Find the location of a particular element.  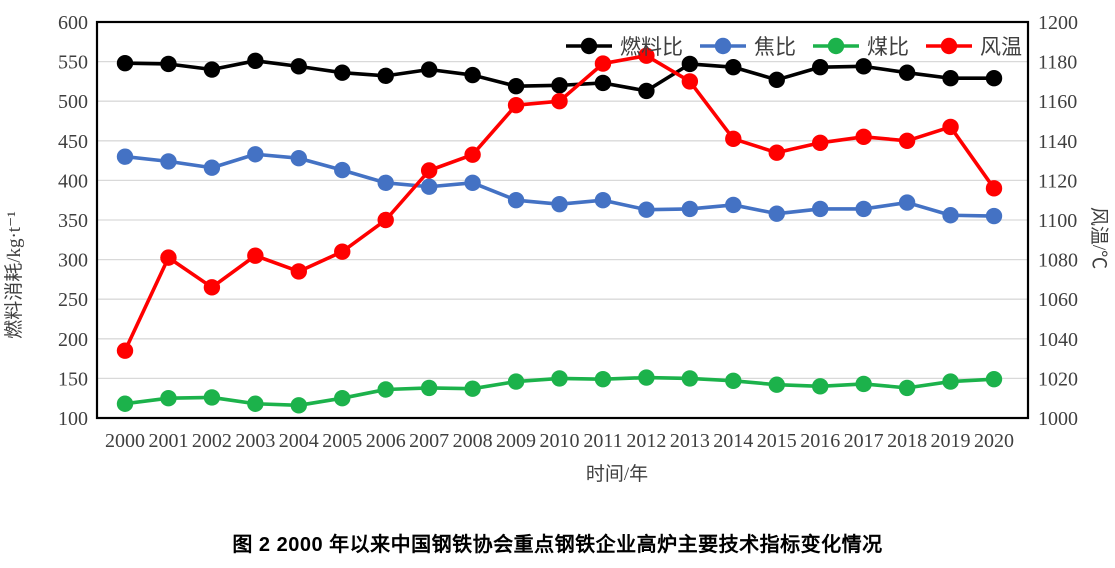

y-axis-tick-left: 600 is located at coordinates (73, 23).